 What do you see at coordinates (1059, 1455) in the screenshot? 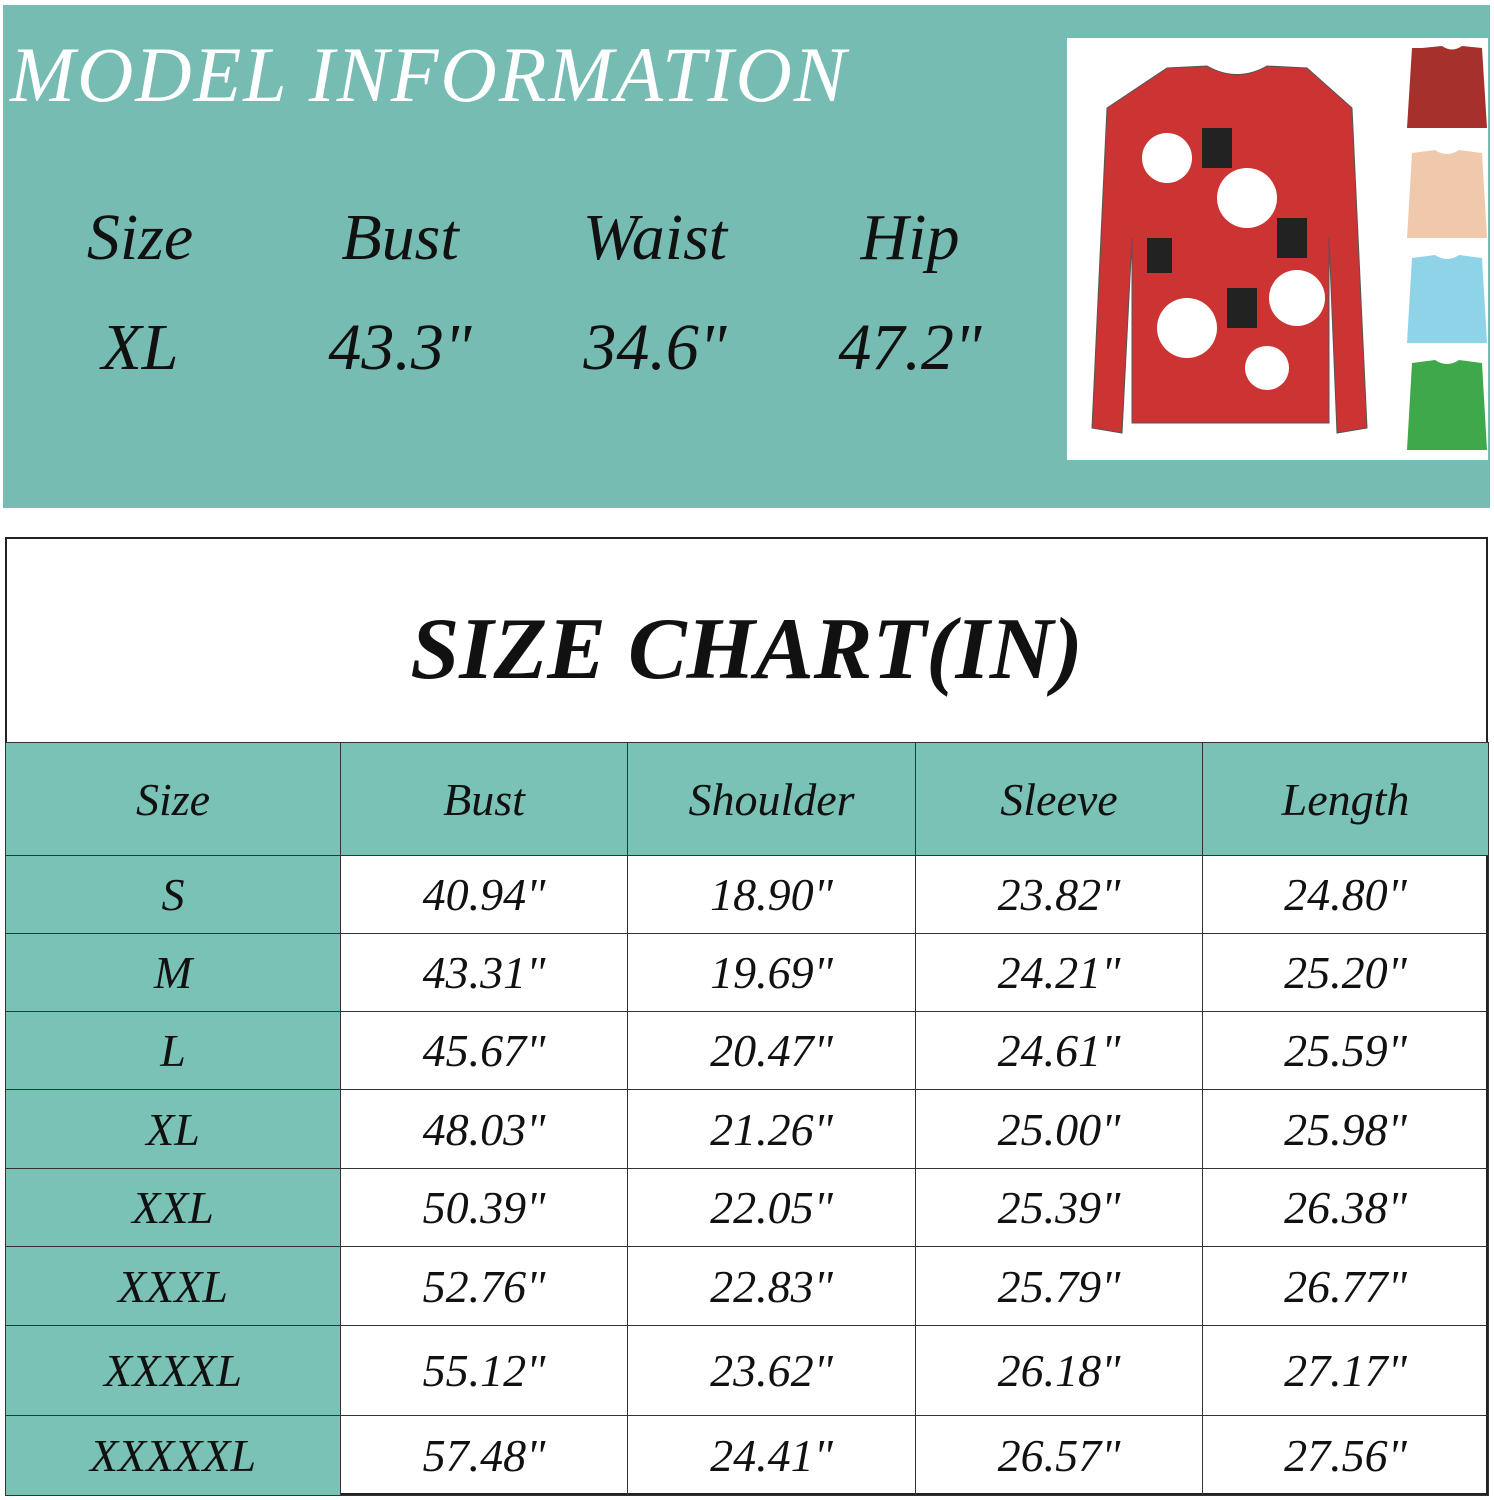
I see `measure-cell: 26.57"` at bounding box center [1059, 1455].